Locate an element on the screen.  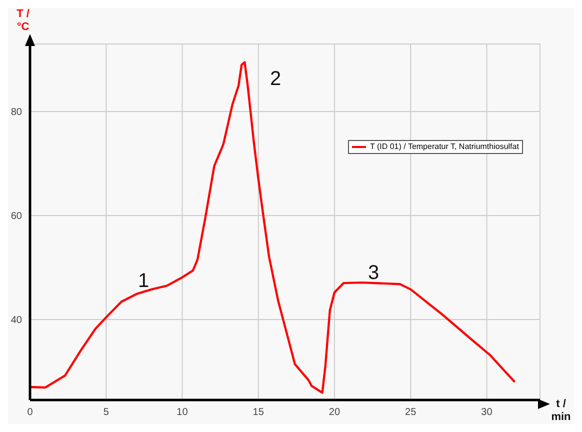
x-tick-label: 0 is located at coordinates (30, 412).